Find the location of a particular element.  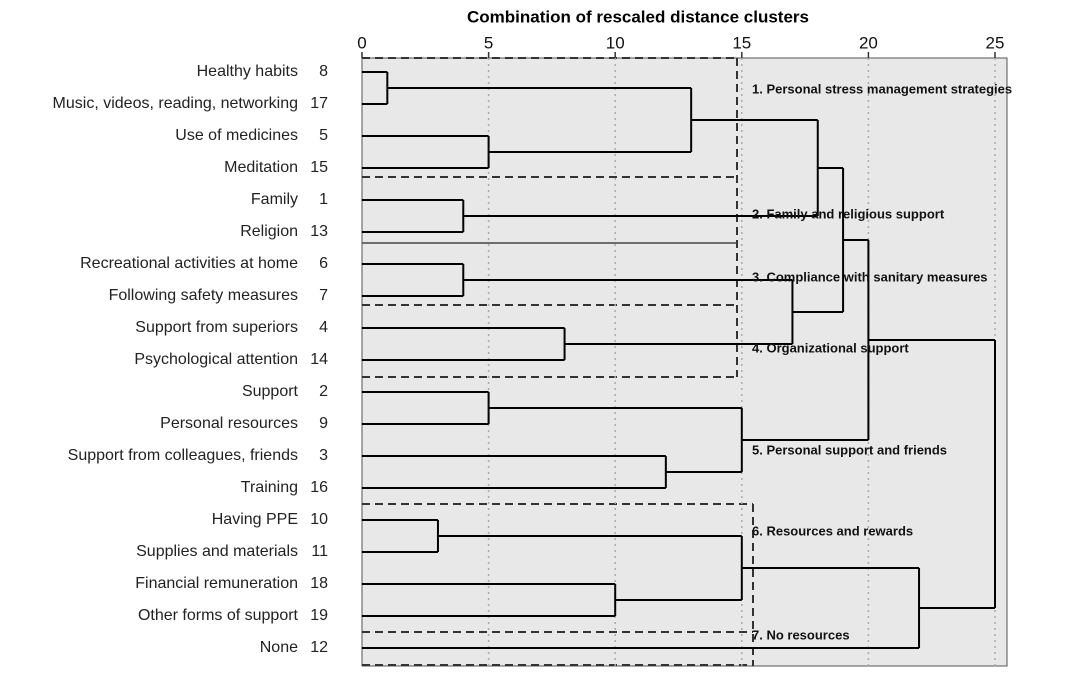

leaf-label: Support from colleagues, friends is located at coordinates (183, 455).